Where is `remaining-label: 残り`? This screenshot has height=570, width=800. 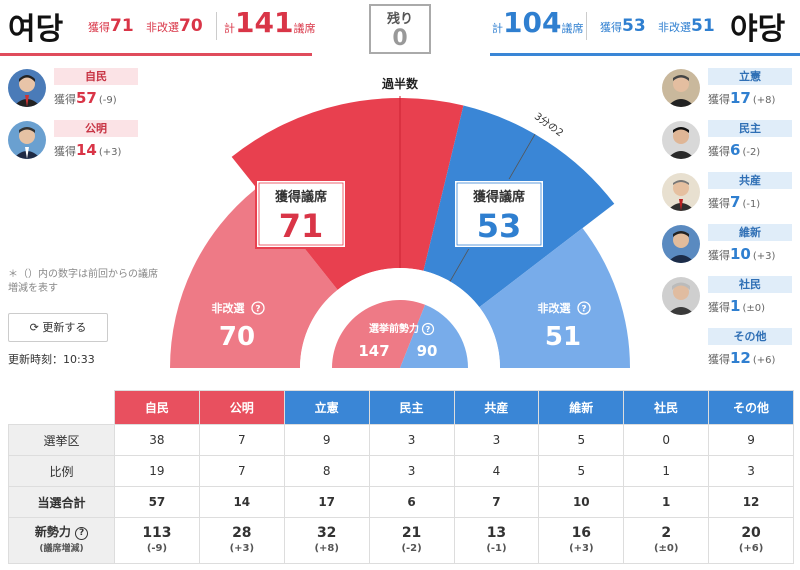 remaining-label: 残り is located at coordinates (399, 19).